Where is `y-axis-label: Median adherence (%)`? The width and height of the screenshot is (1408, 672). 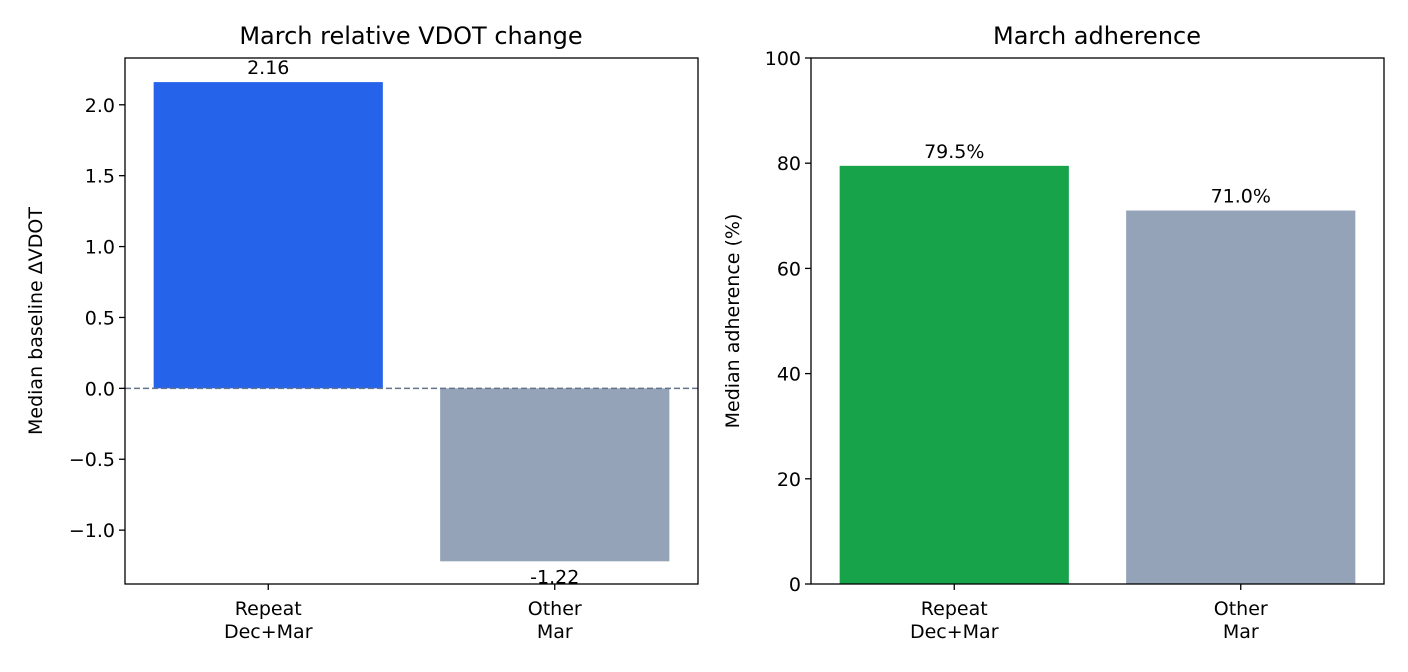
y-axis-label: Median adherence (%) is located at coordinates (733, 321).